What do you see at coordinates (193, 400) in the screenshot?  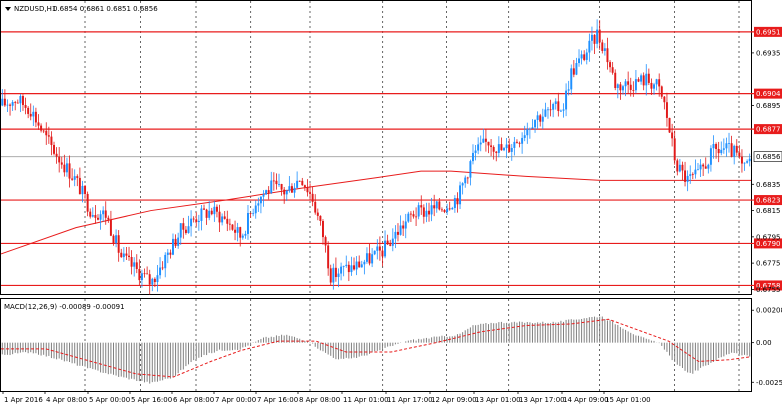 I see `time-label: 6 Apr 08:00` at bounding box center [193, 400].